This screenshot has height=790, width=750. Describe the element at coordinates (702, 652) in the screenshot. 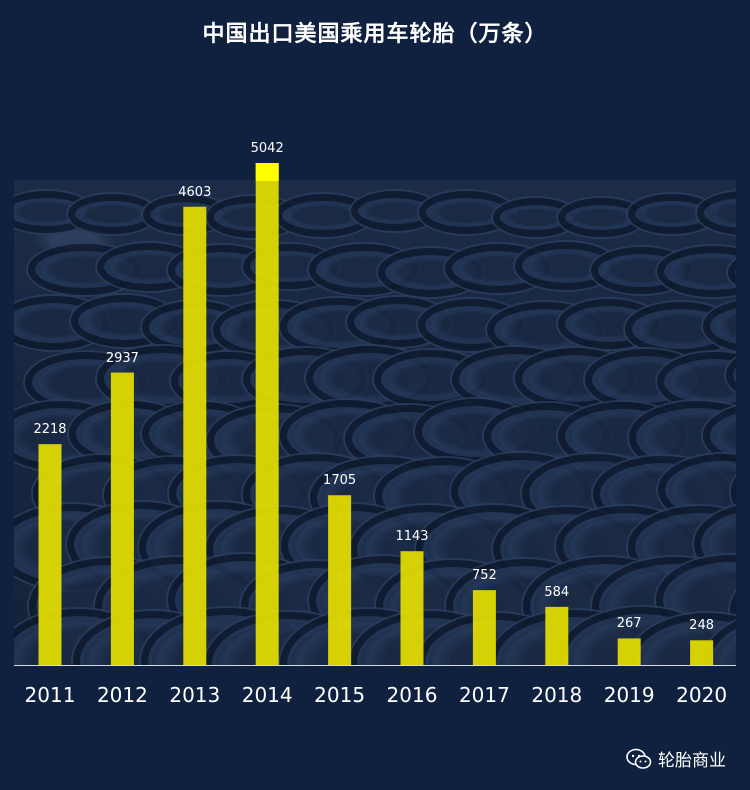

I see `bar-2020` at that location.